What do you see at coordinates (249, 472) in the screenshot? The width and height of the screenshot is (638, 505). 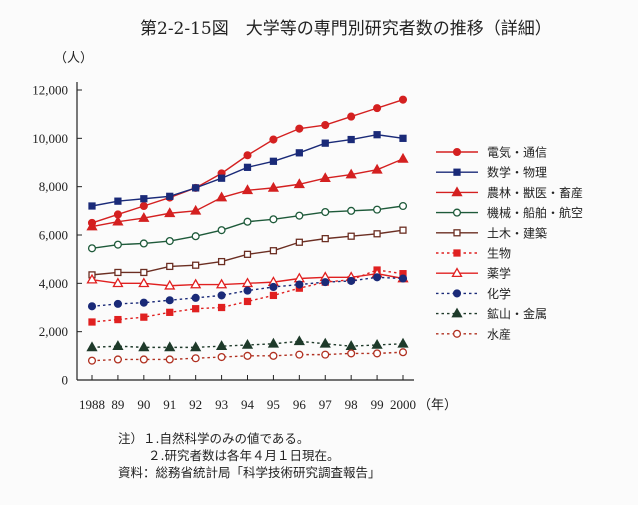 I see `source-note: 資料：総務省統計局「科学技術研究調査報告」` at bounding box center [249, 472].